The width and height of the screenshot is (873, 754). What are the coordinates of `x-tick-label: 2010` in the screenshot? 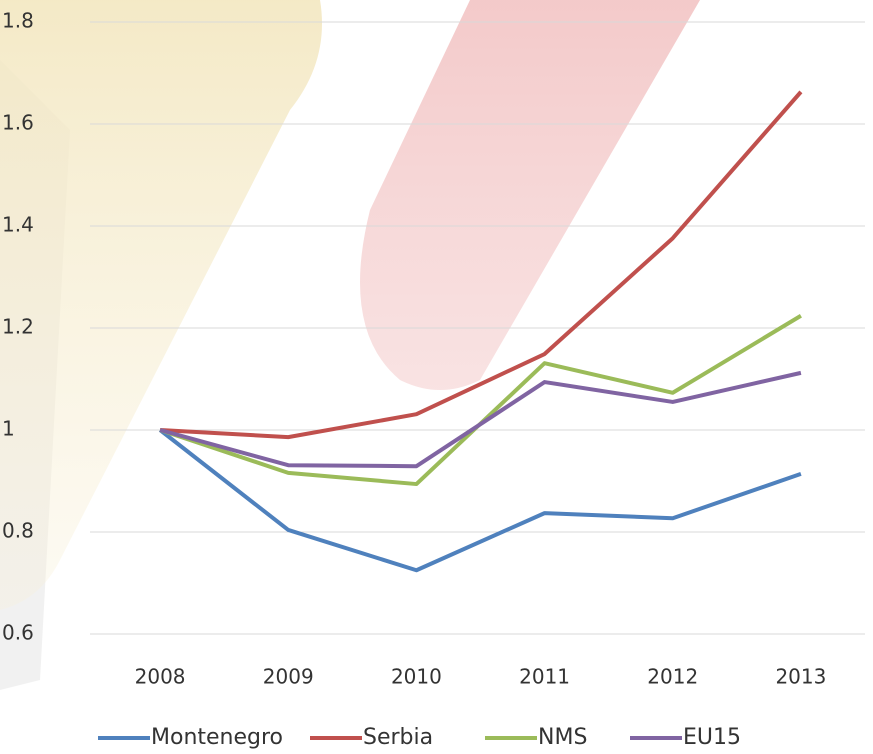 It's located at (416, 677).